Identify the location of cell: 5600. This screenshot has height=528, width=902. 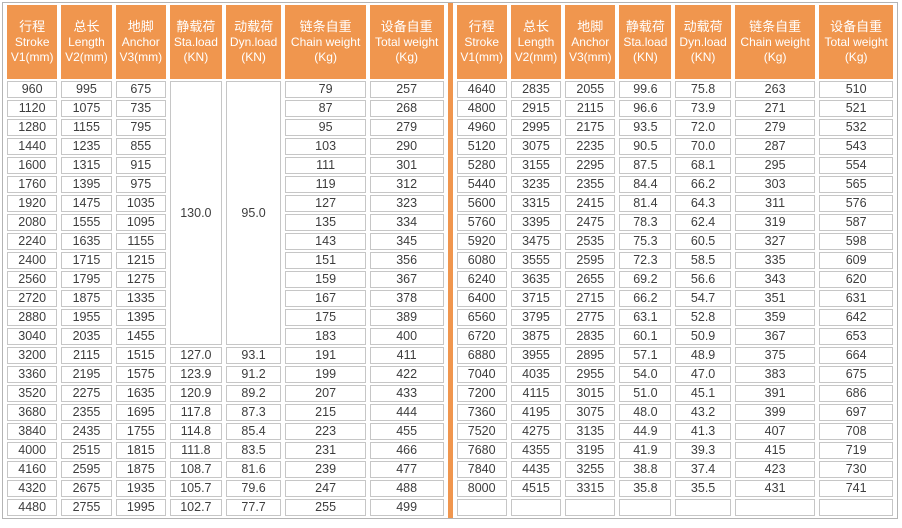
(481, 203).